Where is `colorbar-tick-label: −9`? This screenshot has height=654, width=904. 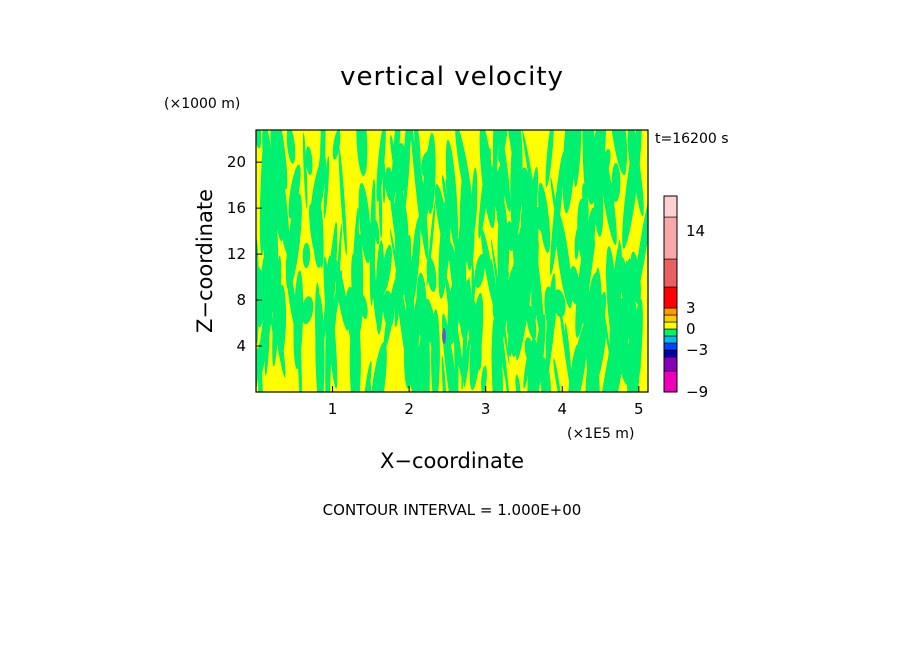
colorbar-tick-label: −9 is located at coordinates (697, 392).